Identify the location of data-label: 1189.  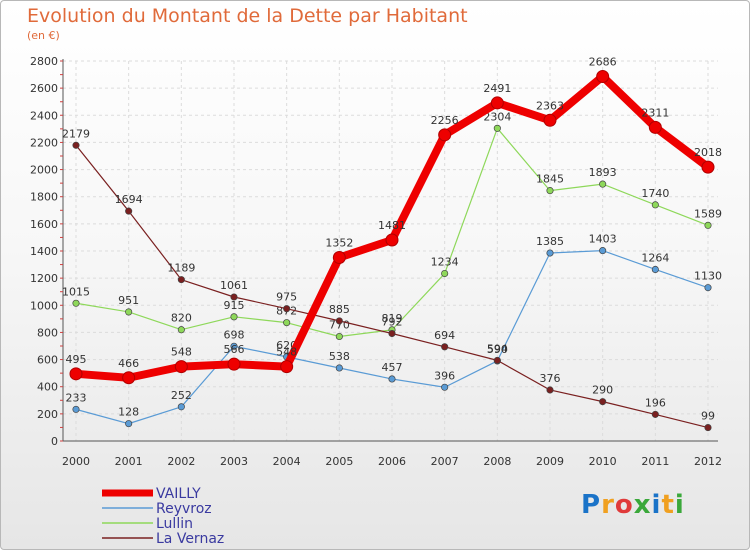
(181, 268).